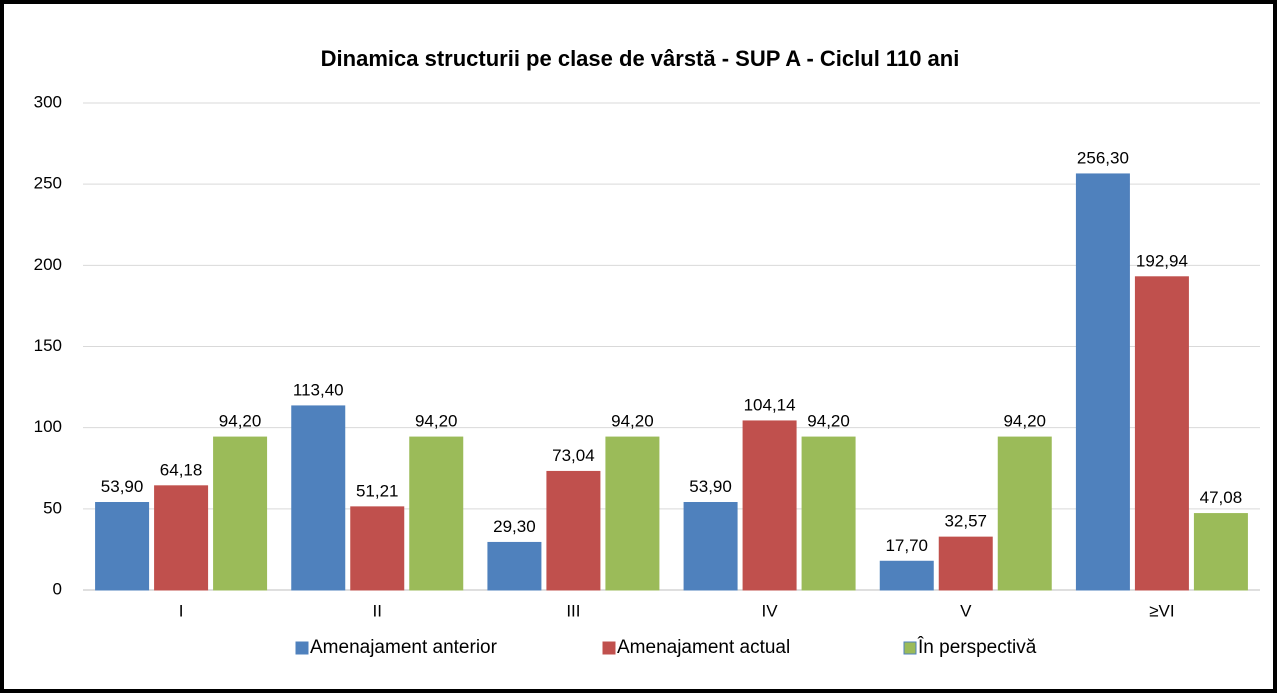 The image size is (1277, 693). What do you see at coordinates (48, 345) in the screenshot?
I see `y-tick-label: 150` at bounding box center [48, 345].